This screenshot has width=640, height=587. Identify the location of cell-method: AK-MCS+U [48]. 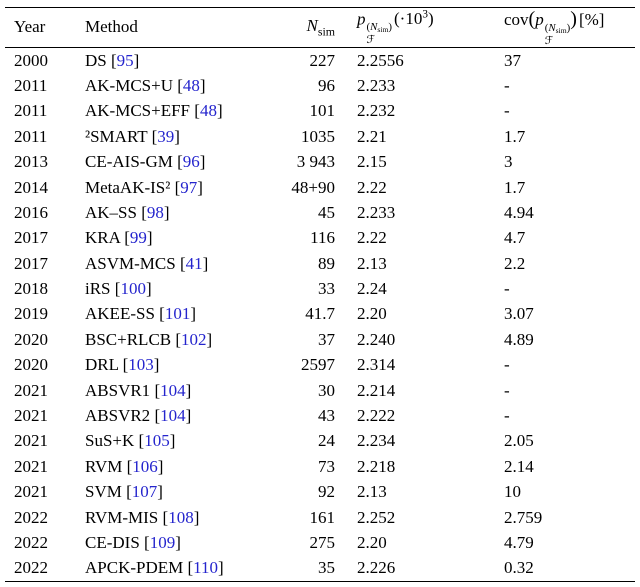
(172, 85).